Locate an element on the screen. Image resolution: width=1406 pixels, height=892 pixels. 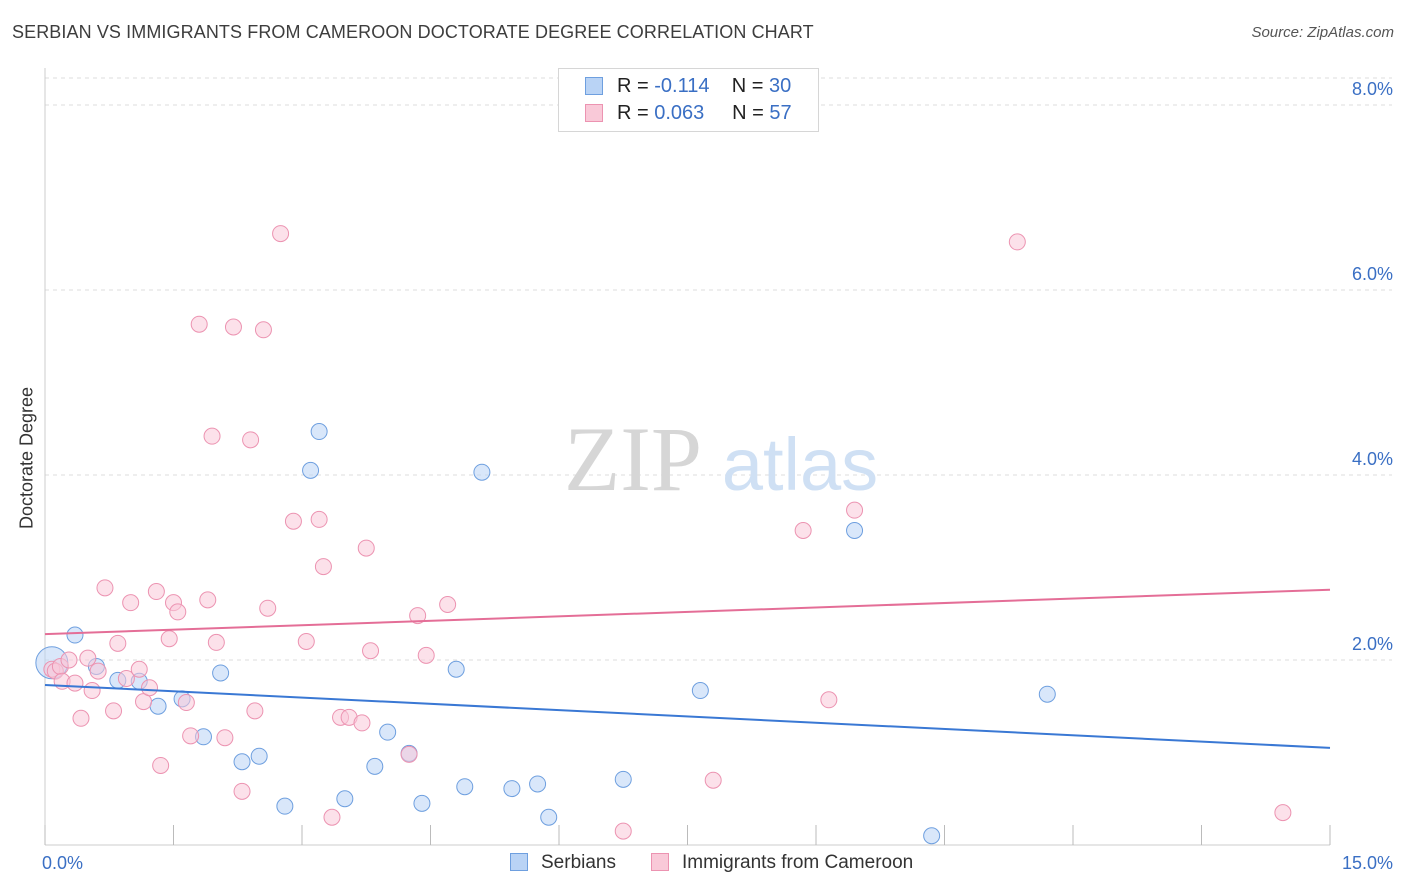
legend-r-value: 0.063 is located at coordinates (679, 113).